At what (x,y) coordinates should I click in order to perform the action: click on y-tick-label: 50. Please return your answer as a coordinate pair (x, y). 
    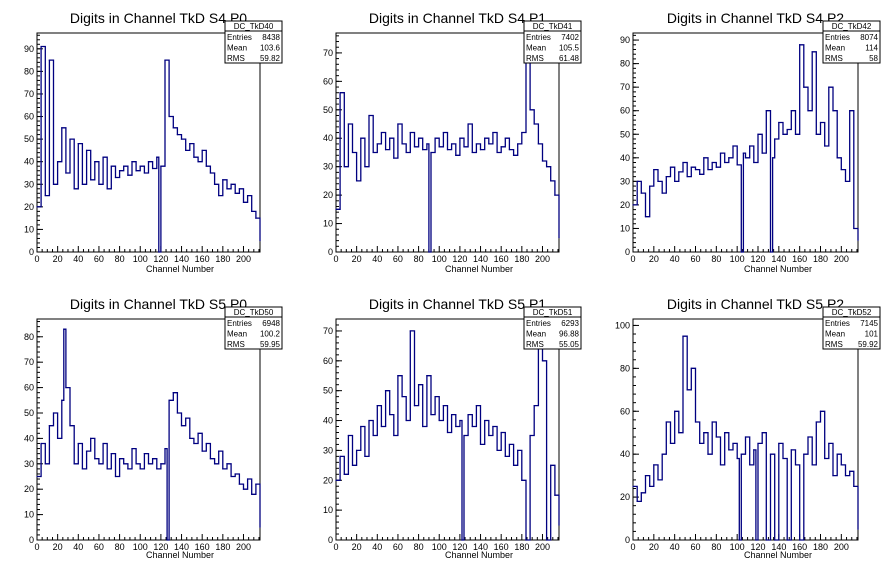
    Looking at the image, I should click on (328, 391).